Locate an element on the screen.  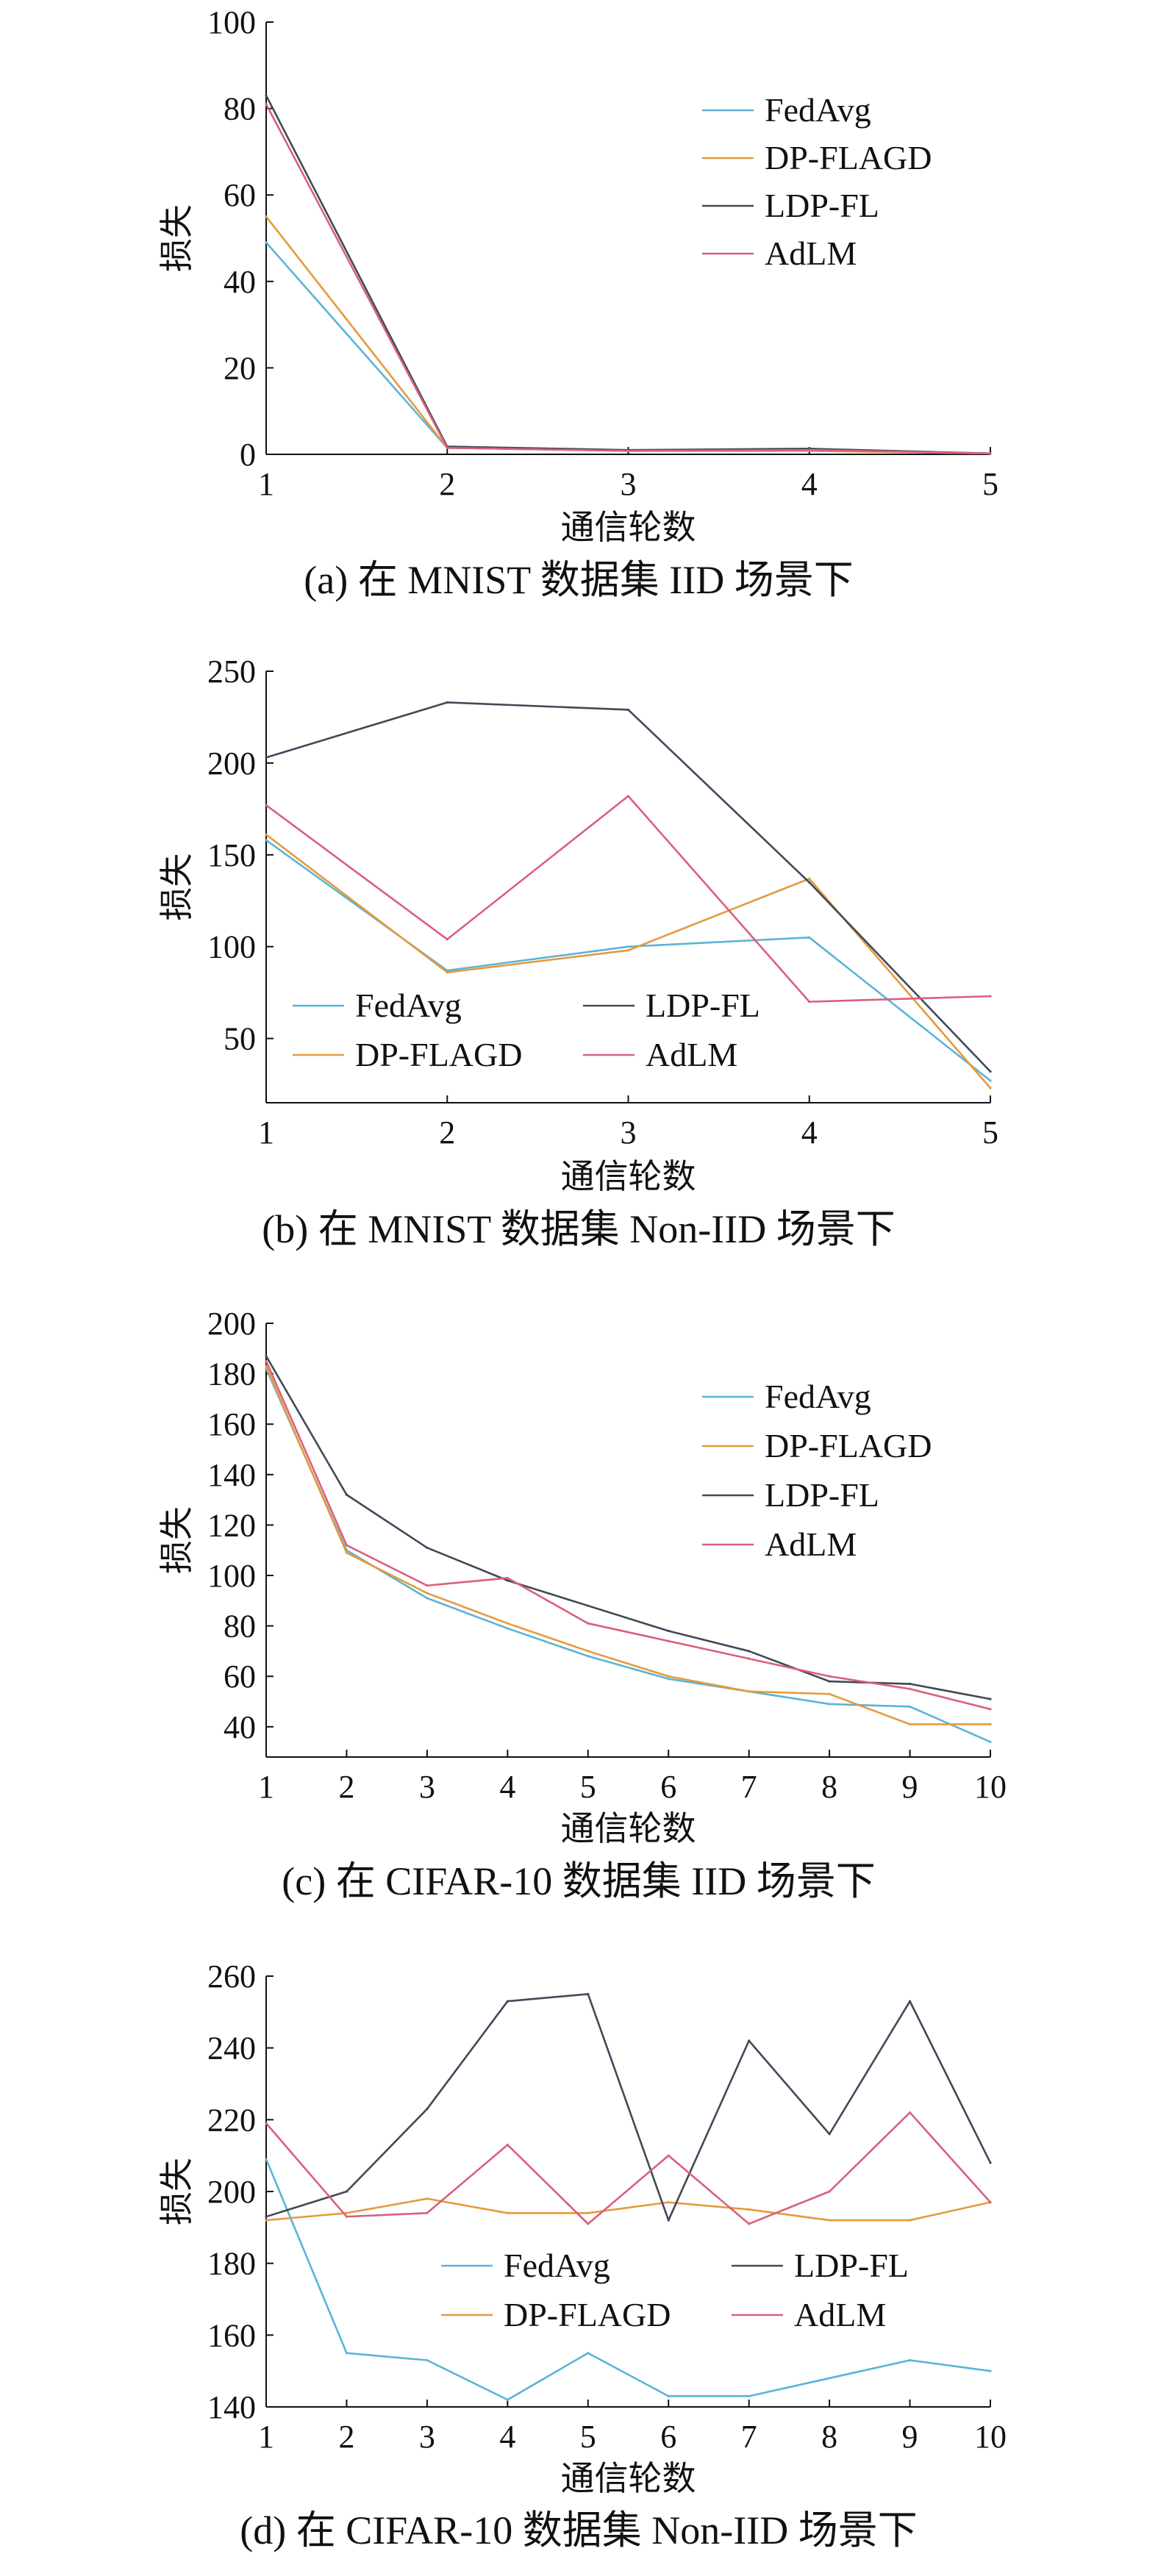
y-tick-label: 140 is located at coordinates (231, 2407).